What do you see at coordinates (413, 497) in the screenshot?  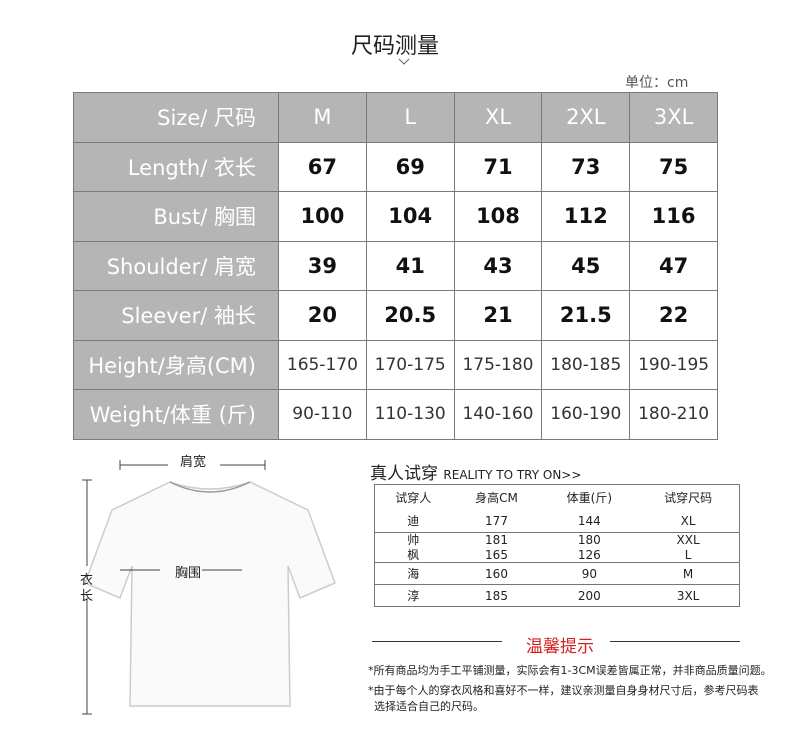 I see `header-person: 试穿人` at bounding box center [413, 497].